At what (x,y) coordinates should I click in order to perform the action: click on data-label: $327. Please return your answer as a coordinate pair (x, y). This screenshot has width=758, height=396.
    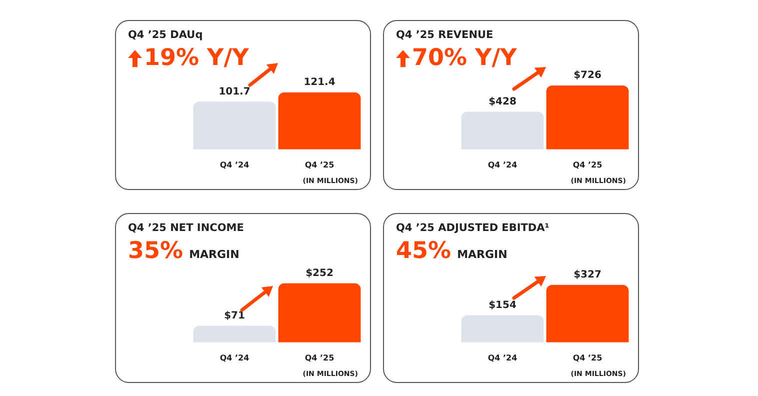
    Looking at the image, I should click on (588, 274).